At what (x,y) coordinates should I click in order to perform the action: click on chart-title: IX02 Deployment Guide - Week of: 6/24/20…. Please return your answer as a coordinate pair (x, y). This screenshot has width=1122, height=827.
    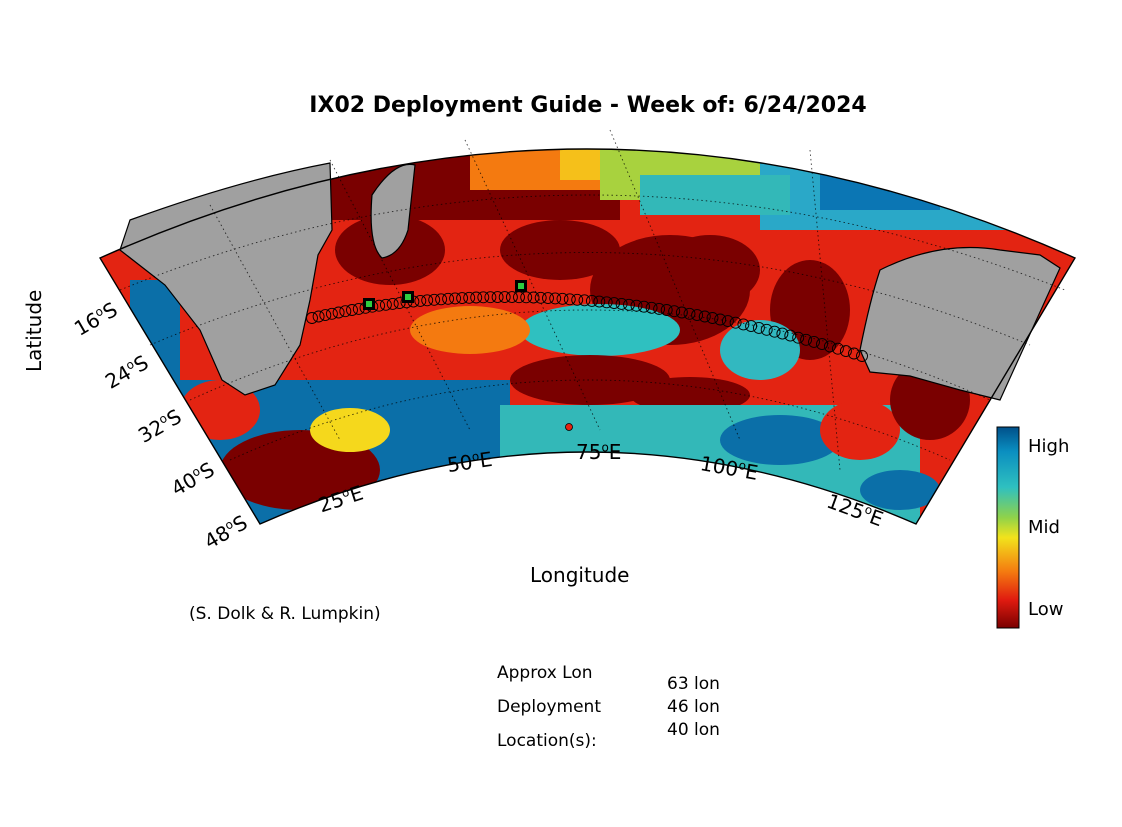
    Looking at the image, I should click on (588, 105).